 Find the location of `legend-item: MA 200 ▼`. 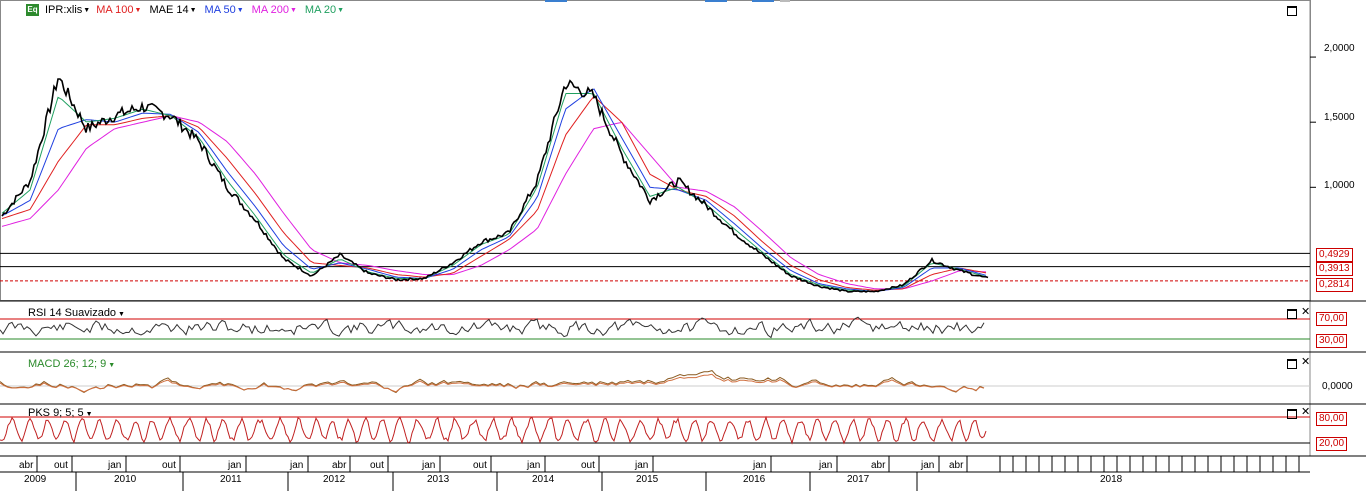

legend-item: MA 200 ▼ is located at coordinates (274, 10).